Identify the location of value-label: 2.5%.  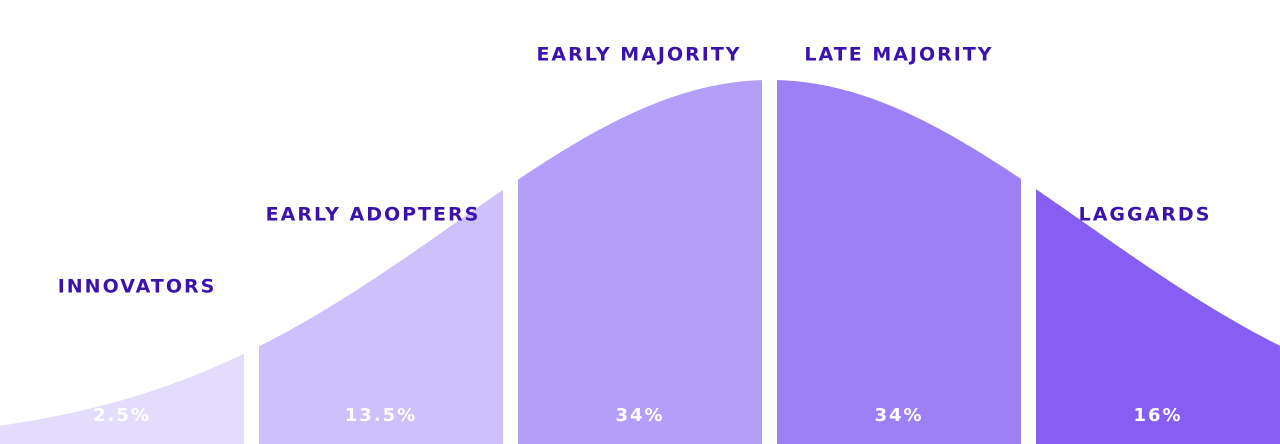
(122, 415).